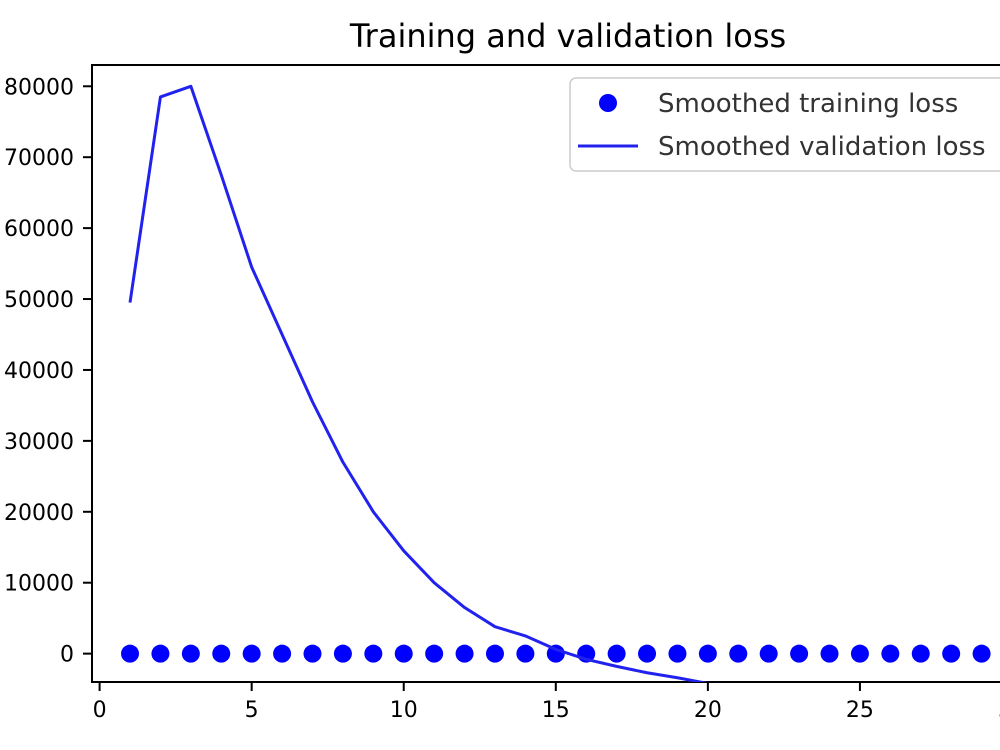  What do you see at coordinates (39, 229) in the screenshot?
I see `y-tick-label: 60000` at bounding box center [39, 229].